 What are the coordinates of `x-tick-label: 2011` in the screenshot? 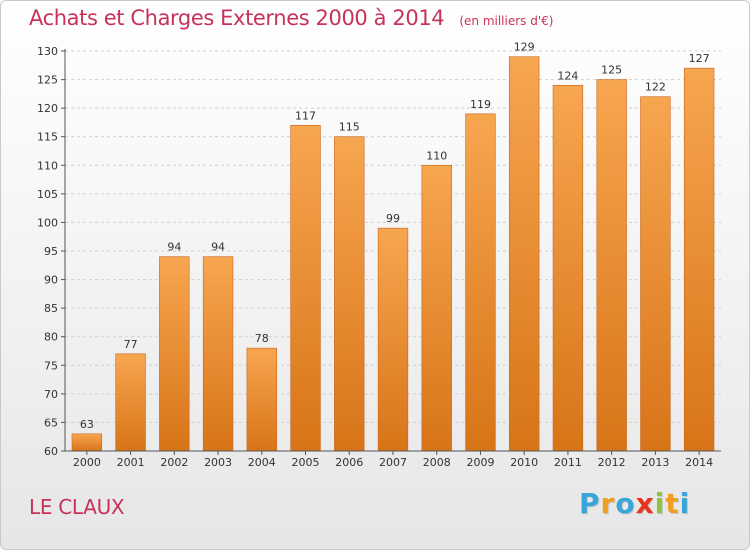 It's located at (568, 462).